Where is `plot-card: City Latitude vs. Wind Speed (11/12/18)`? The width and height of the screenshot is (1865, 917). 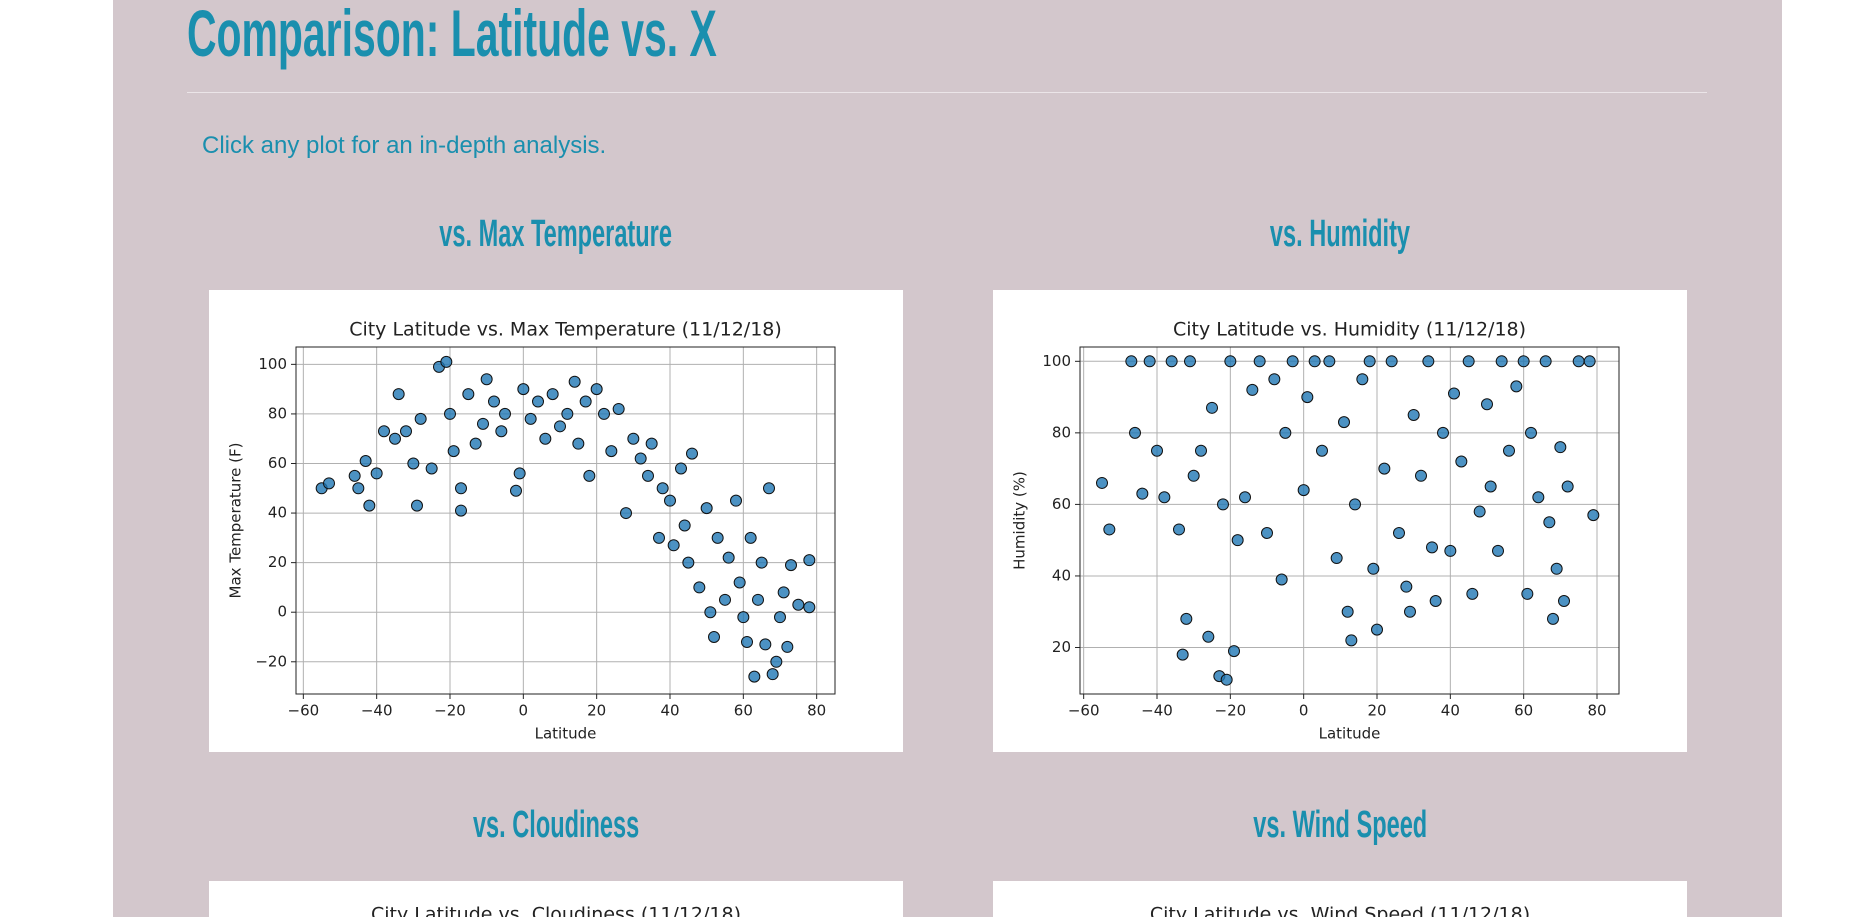 plot-card: City Latitude vs. Wind Speed (11/12/18) is located at coordinates (1340, 899).